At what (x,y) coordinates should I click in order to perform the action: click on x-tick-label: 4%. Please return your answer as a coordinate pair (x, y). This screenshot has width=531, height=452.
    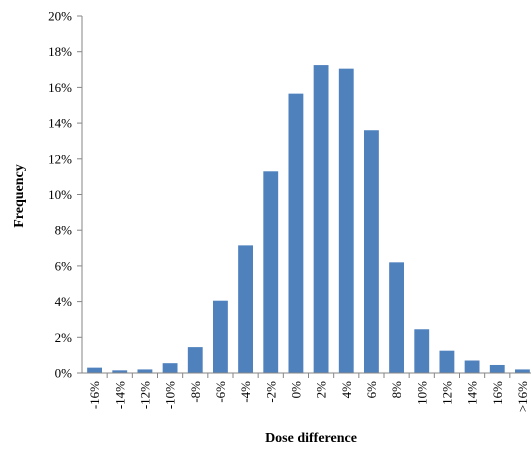
    Looking at the image, I should click on (346, 390).